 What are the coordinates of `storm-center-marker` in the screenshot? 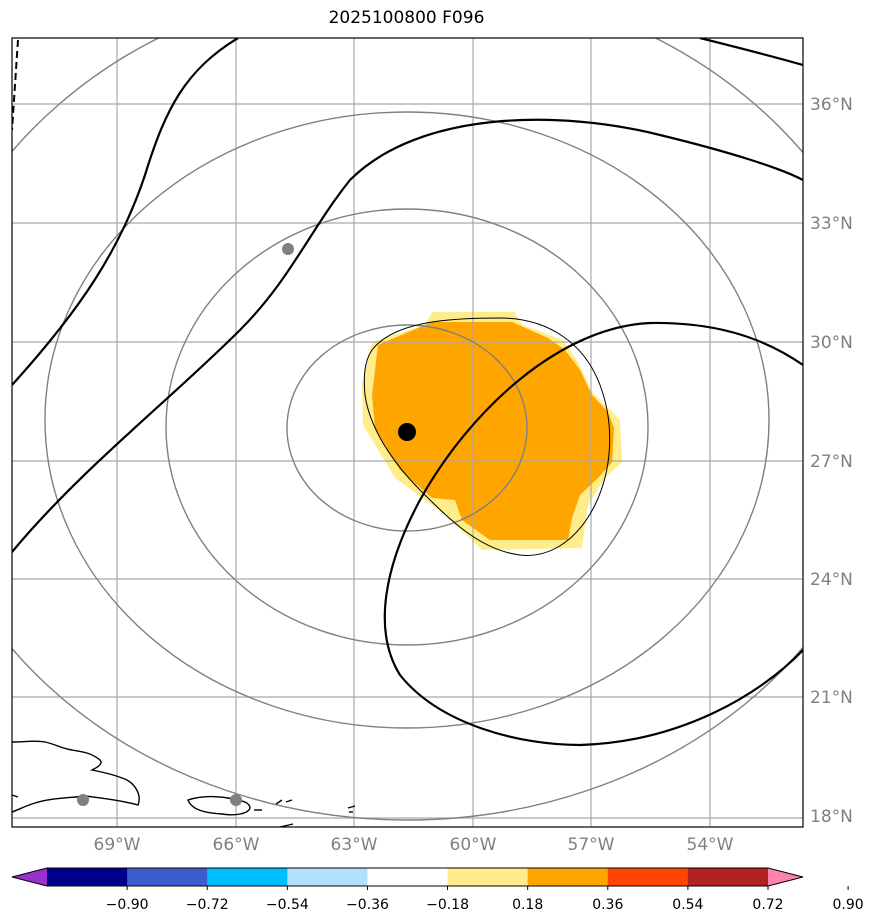 It's located at (407, 432).